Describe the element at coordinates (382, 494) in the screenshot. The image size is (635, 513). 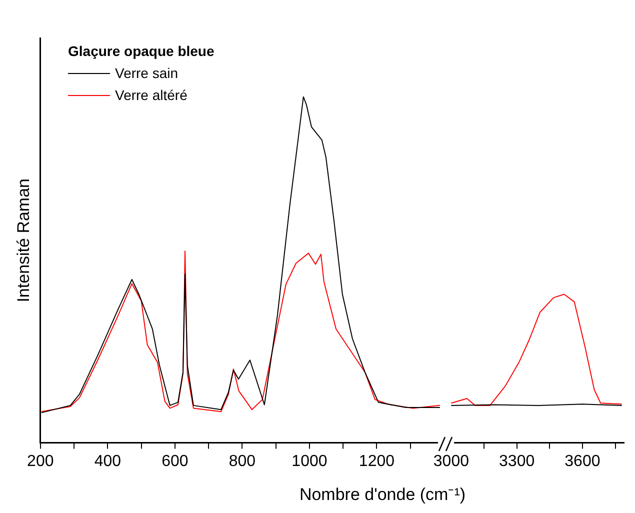
I see `x-axis-title: Nombre d'onde (cm⁻¹)` at that location.